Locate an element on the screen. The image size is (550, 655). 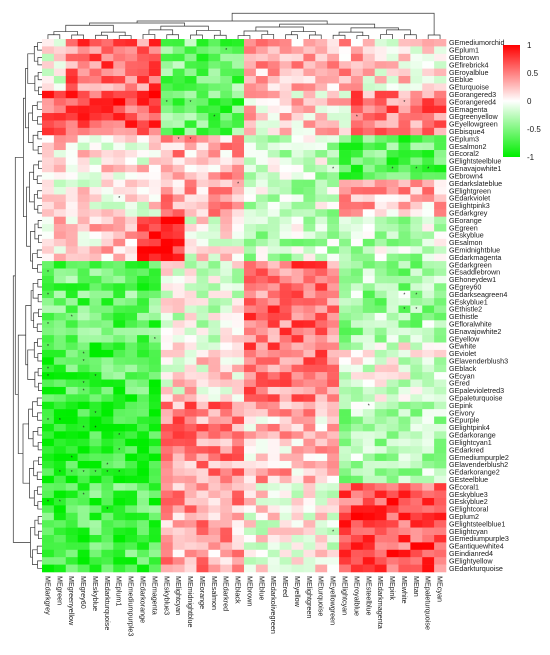
colorbar-tick-0-5: 0.5 is located at coordinates (533, 73).